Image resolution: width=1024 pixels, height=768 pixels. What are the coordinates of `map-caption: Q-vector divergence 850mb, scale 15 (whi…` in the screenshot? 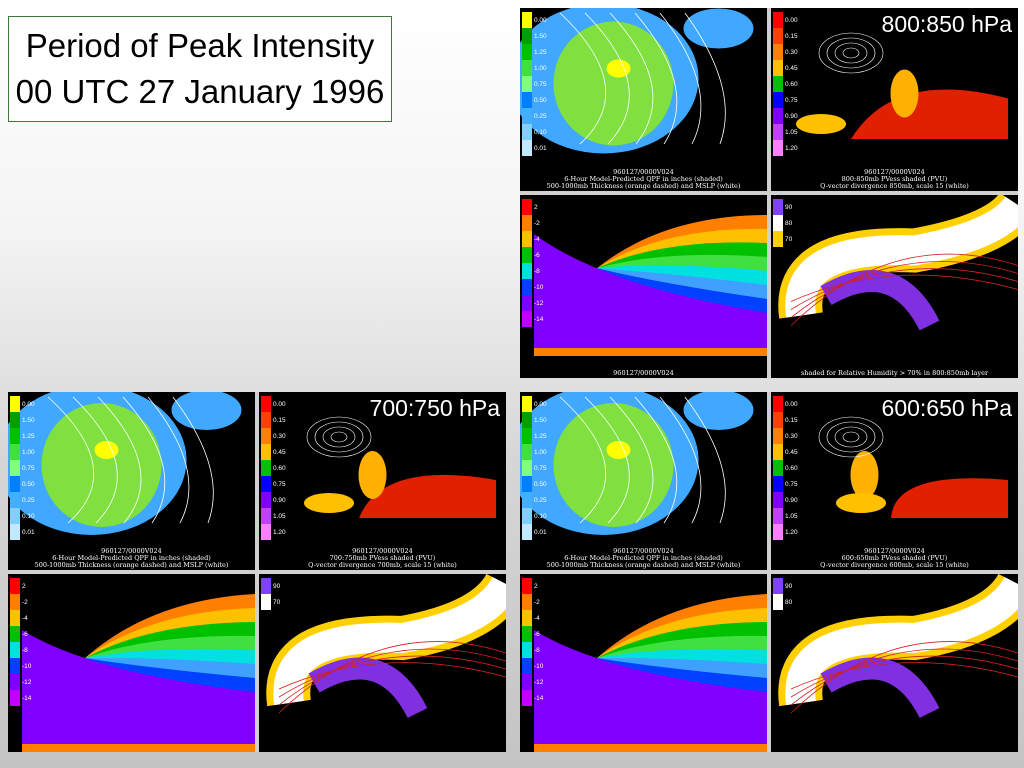 It's located at (894, 186).